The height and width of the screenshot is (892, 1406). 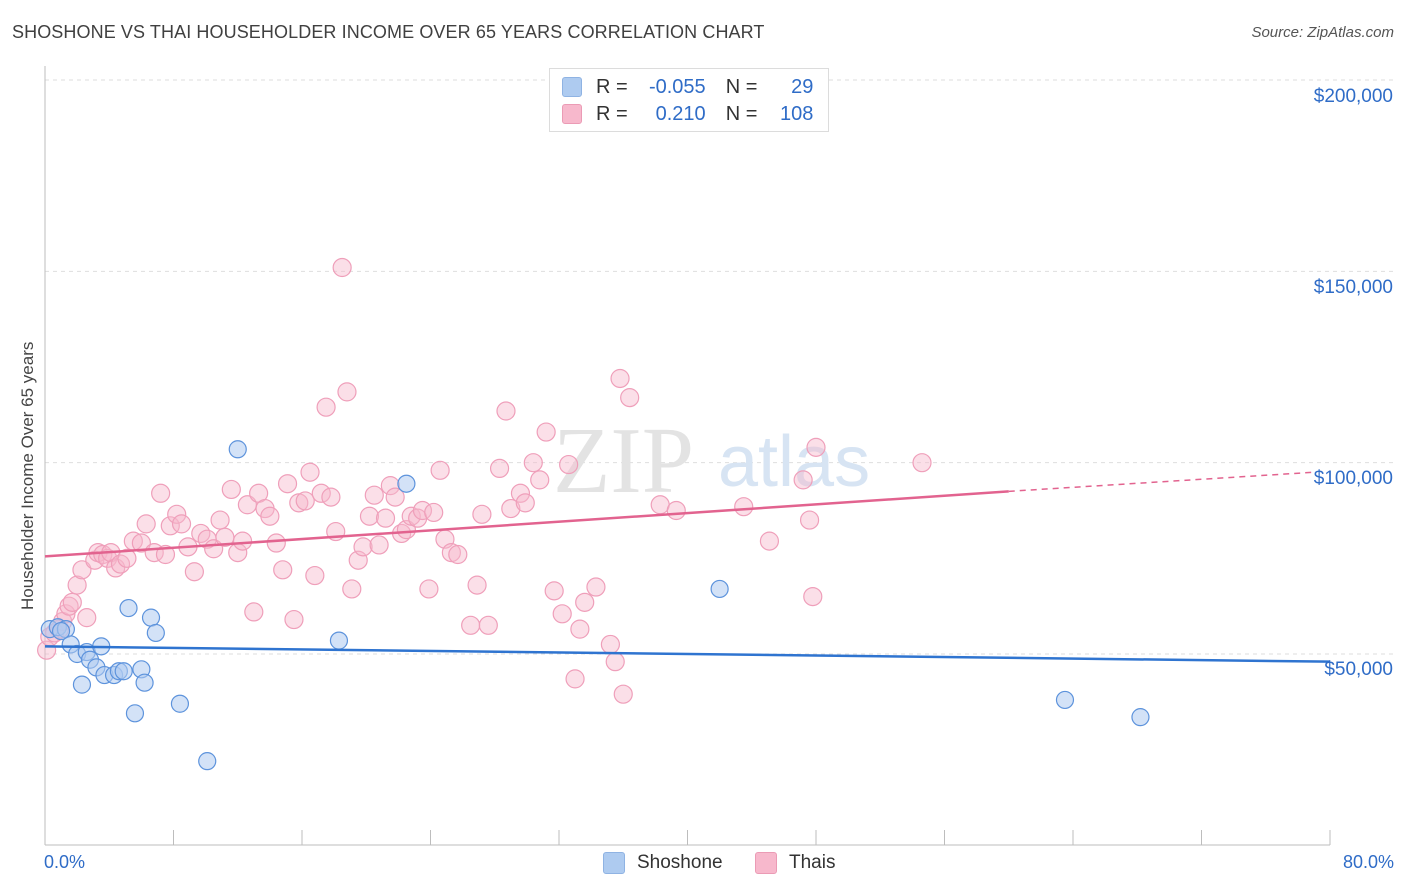 I want to click on legend-swatch-thais, so click(x=572, y=114).